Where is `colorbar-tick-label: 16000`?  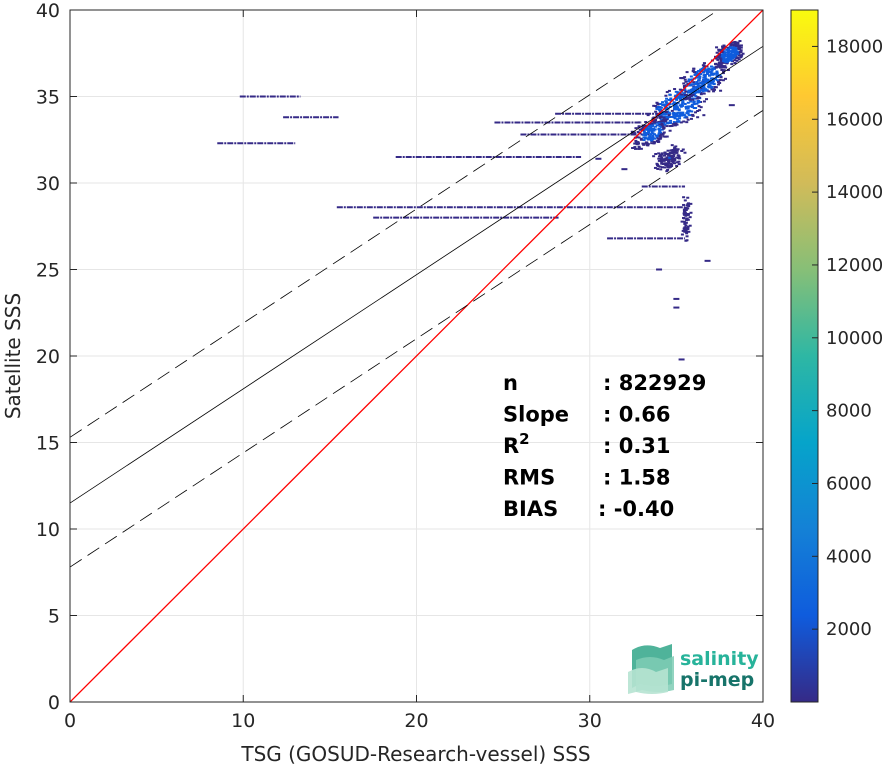
colorbar-tick-label: 16000 is located at coordinates (854, 119).